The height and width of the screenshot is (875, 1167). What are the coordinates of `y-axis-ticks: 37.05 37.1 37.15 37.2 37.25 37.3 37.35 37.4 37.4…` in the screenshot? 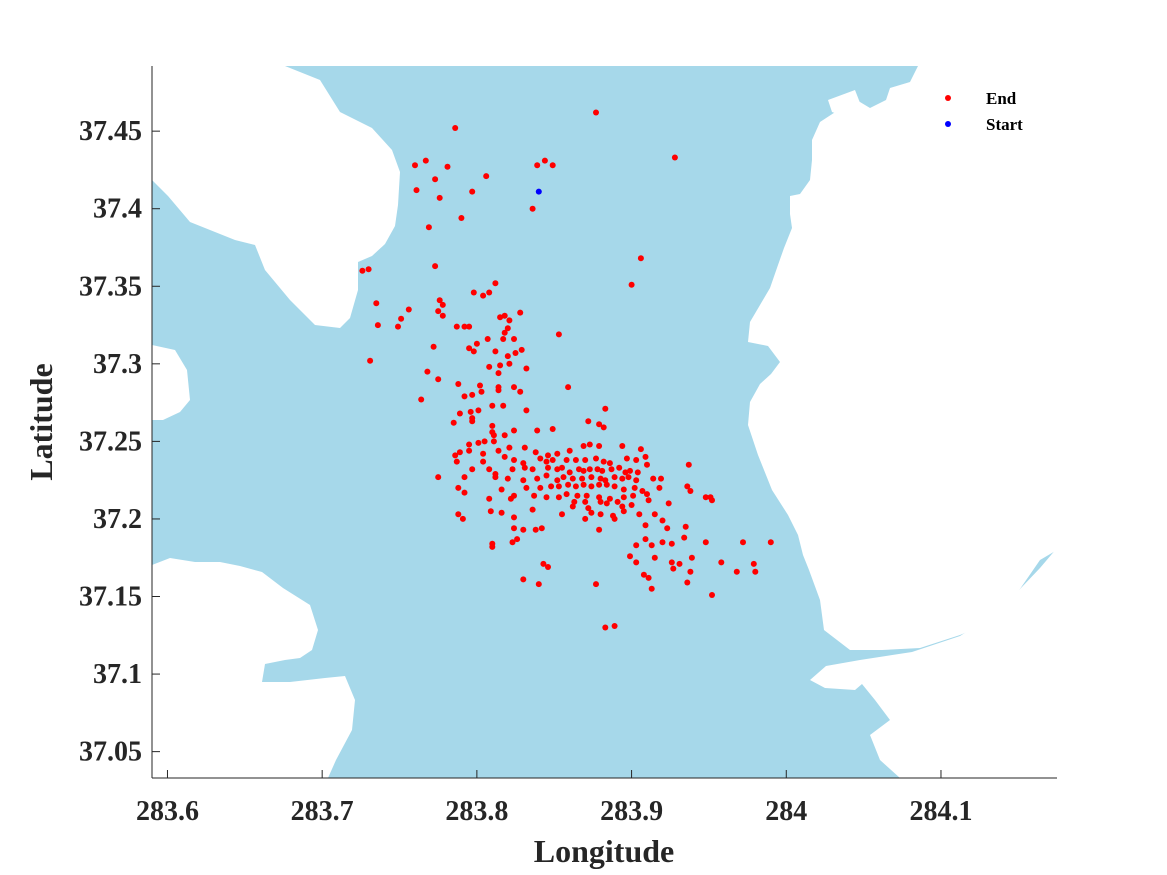 It's located at (119, 442).